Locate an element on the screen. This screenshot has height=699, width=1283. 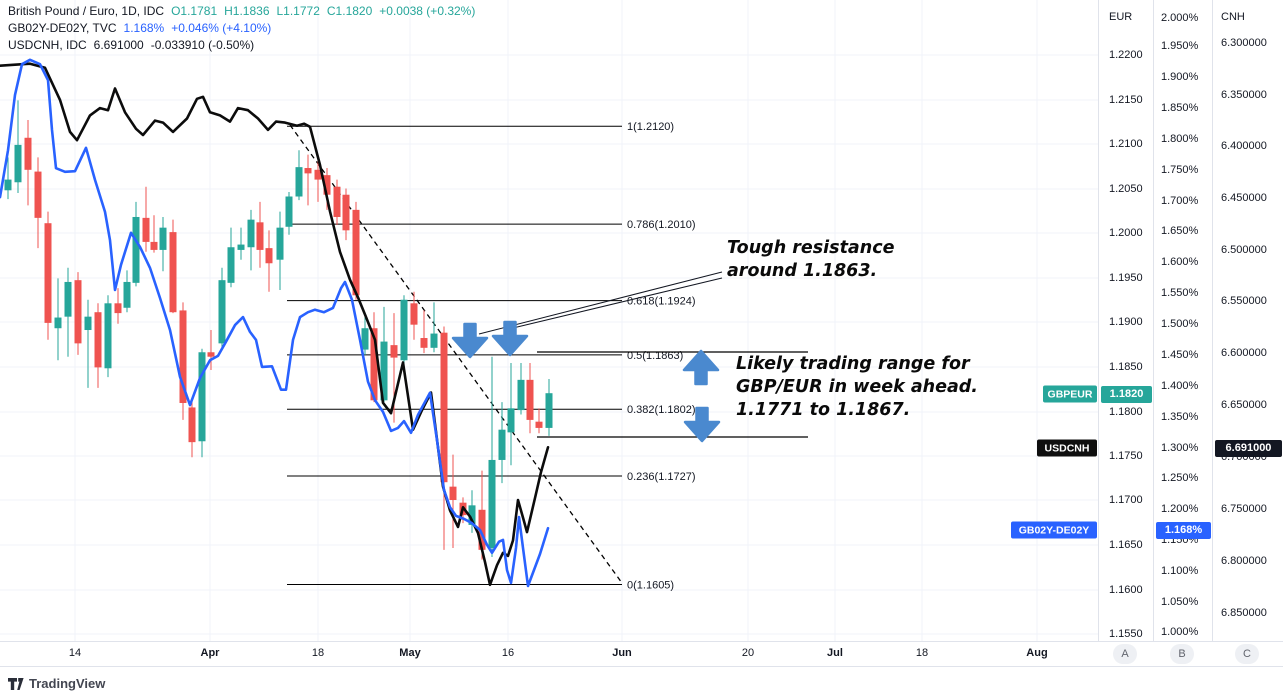
axis-tick-label: 6.600000 is located at coordinates (1244, 353).